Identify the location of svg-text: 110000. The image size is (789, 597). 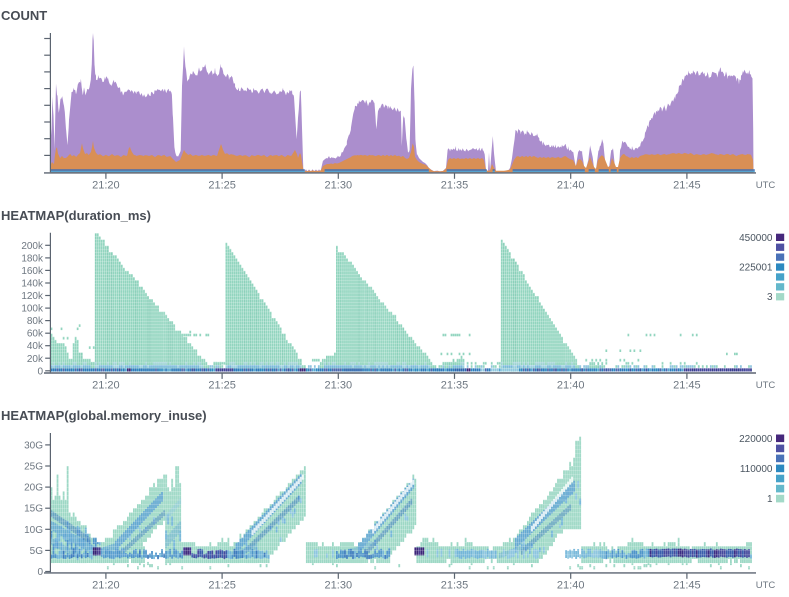
(756, 469).